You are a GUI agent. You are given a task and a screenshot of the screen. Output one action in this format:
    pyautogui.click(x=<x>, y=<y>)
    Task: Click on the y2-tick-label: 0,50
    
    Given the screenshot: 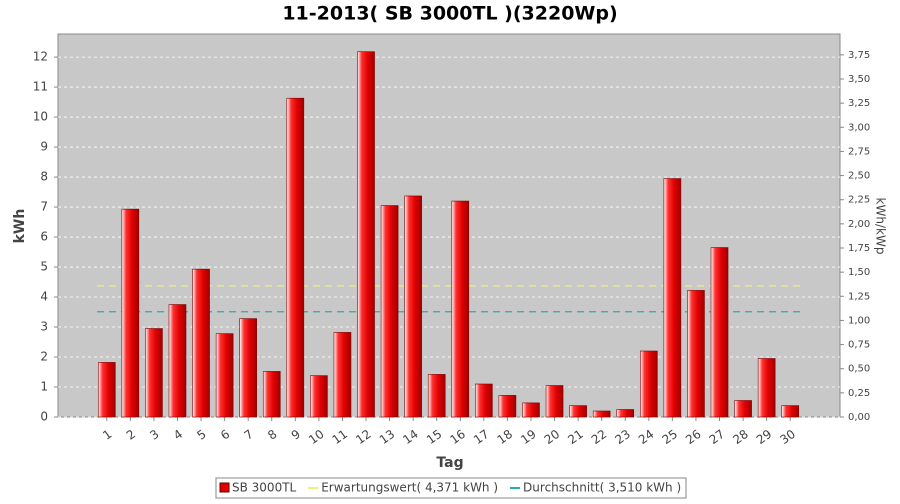 What is the action you would take?
    pyautogui.click(x=859, y=369)
    